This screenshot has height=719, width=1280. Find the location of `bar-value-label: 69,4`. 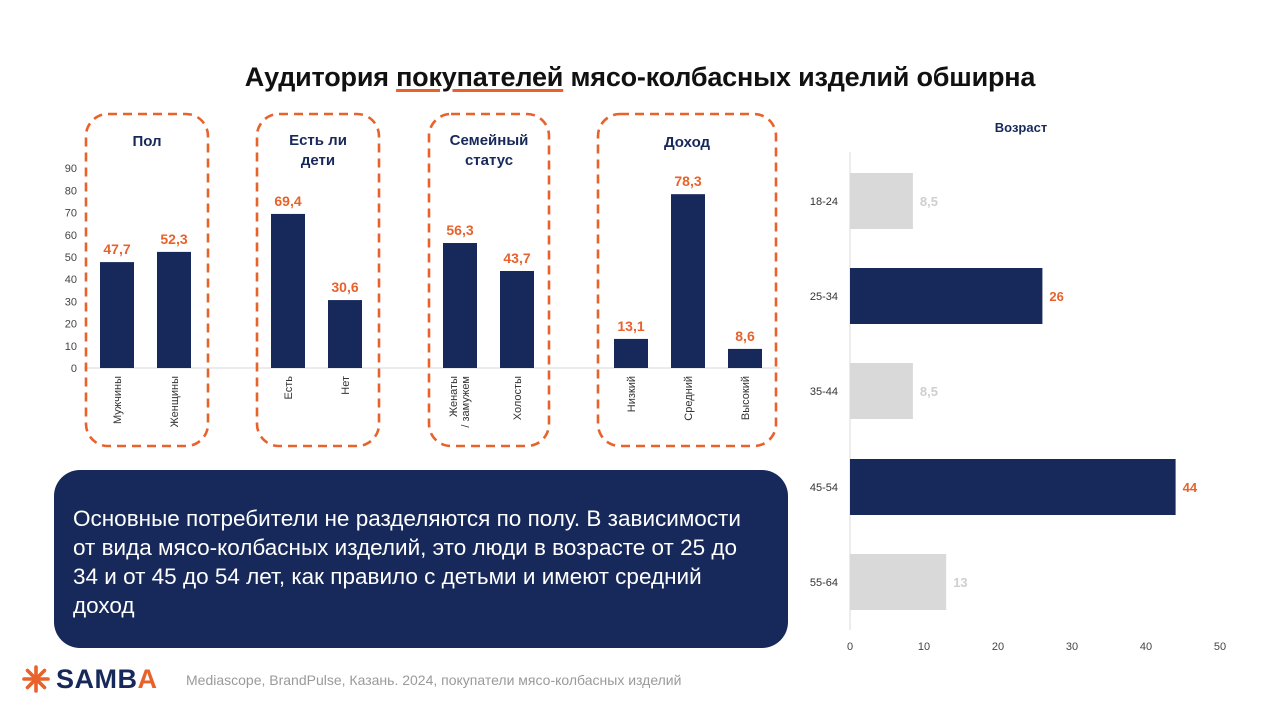

bar-value-label: 69,4 is located at coordinates (287, 201).